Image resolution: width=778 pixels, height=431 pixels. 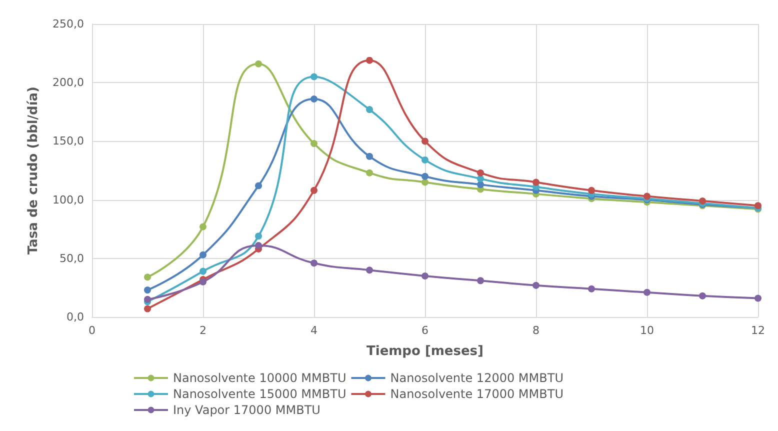 I want to click on x-tick-label: 0, so click(x=92, y=330).